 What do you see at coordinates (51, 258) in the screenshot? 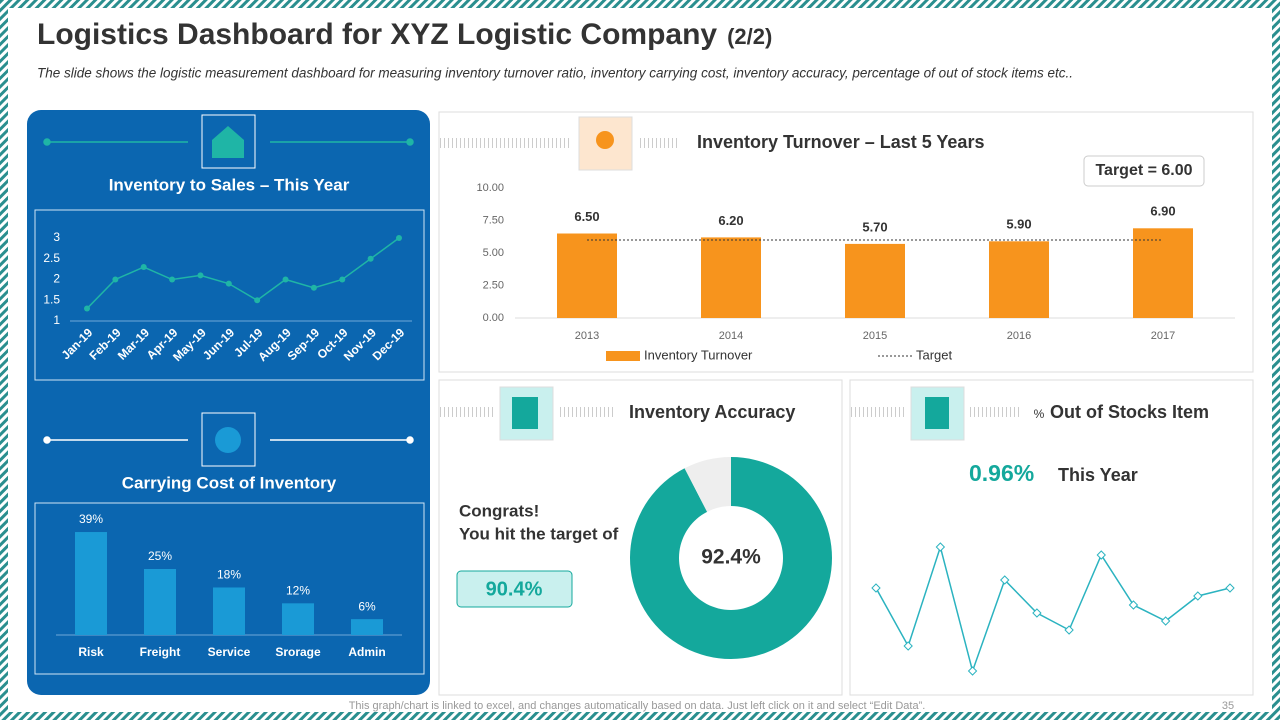
I see `y-tick-label: 2.5` at bounding box center [51, 258].